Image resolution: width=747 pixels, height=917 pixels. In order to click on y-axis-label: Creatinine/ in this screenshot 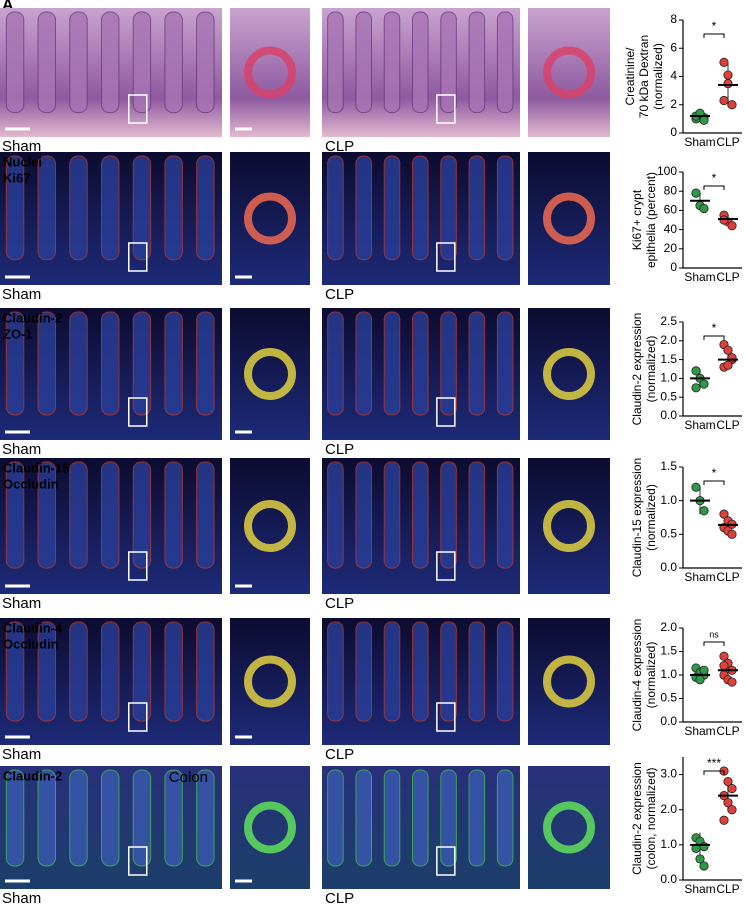, I will do `click(630, 76)`.